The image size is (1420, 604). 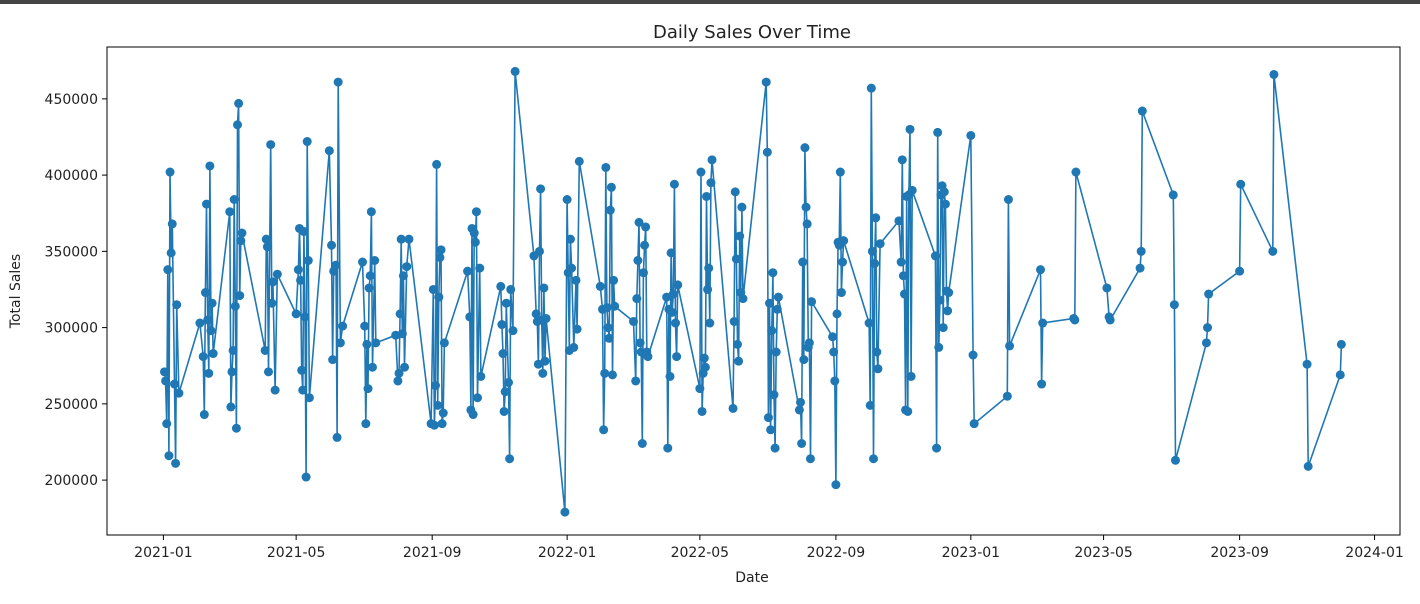 What do you see at coordinates (1103, 553) in the screenshot?
I see `x-tick-label: 2023-05` at bounding box center [1103, 553].